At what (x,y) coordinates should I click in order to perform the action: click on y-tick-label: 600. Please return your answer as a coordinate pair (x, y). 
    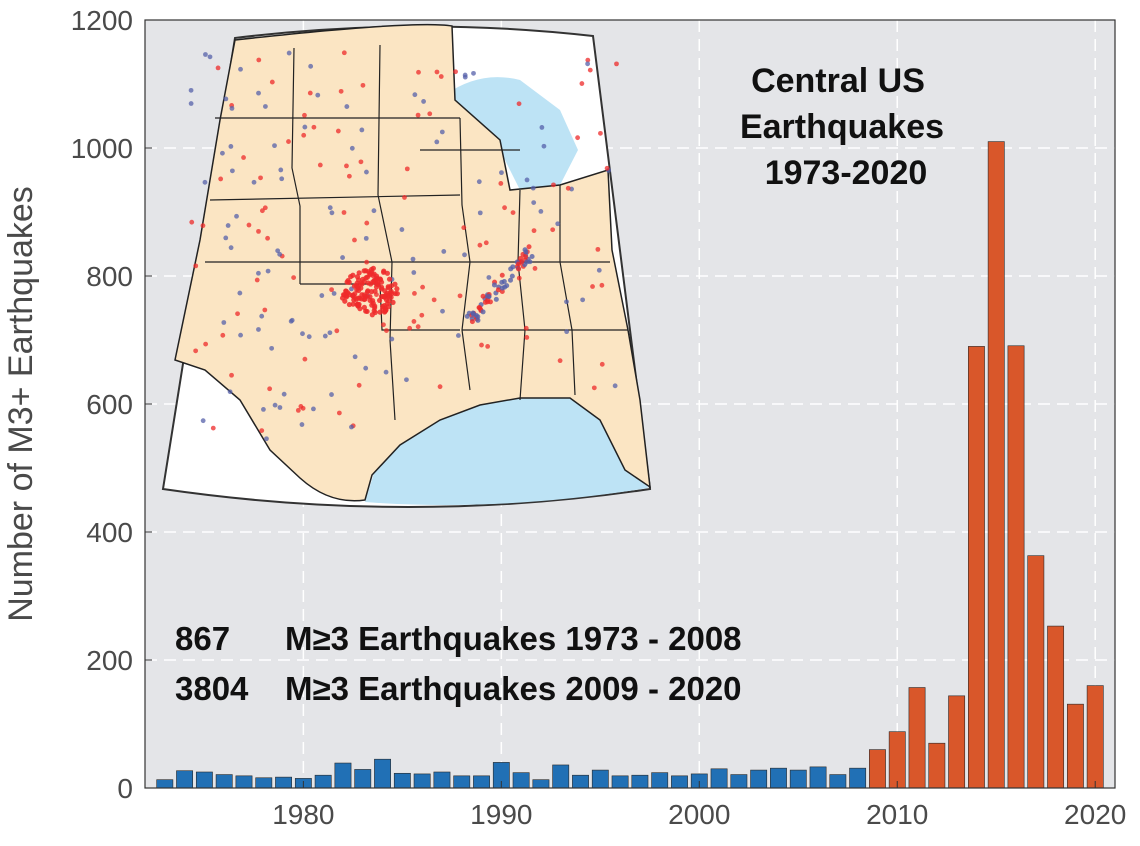
    Looking at the image, I should click on (109, 404).